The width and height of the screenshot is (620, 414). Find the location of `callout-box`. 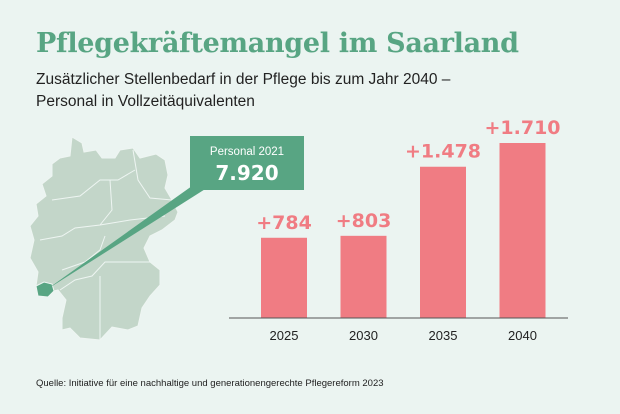

callout-box is located at coordinates (247, 163).